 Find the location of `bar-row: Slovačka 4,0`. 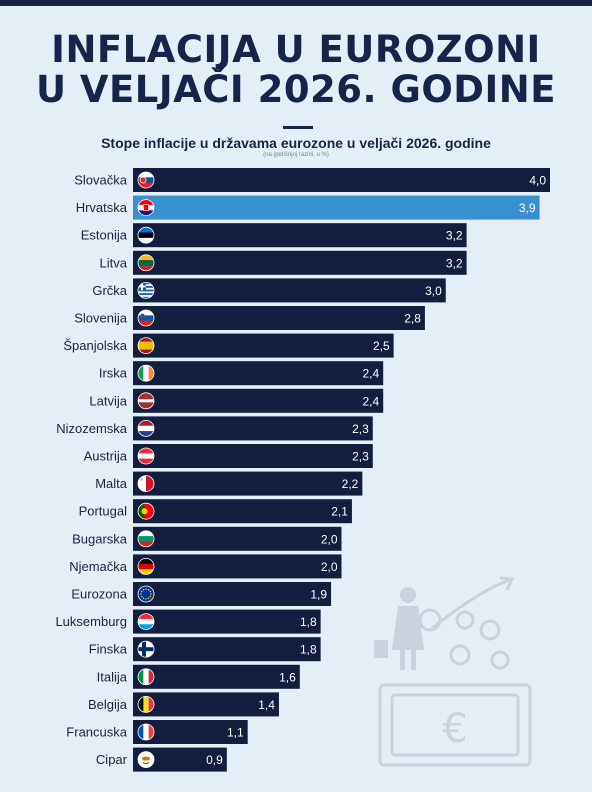

bar-row: Slovačka 4,0 is located at coordinates (312, 180).